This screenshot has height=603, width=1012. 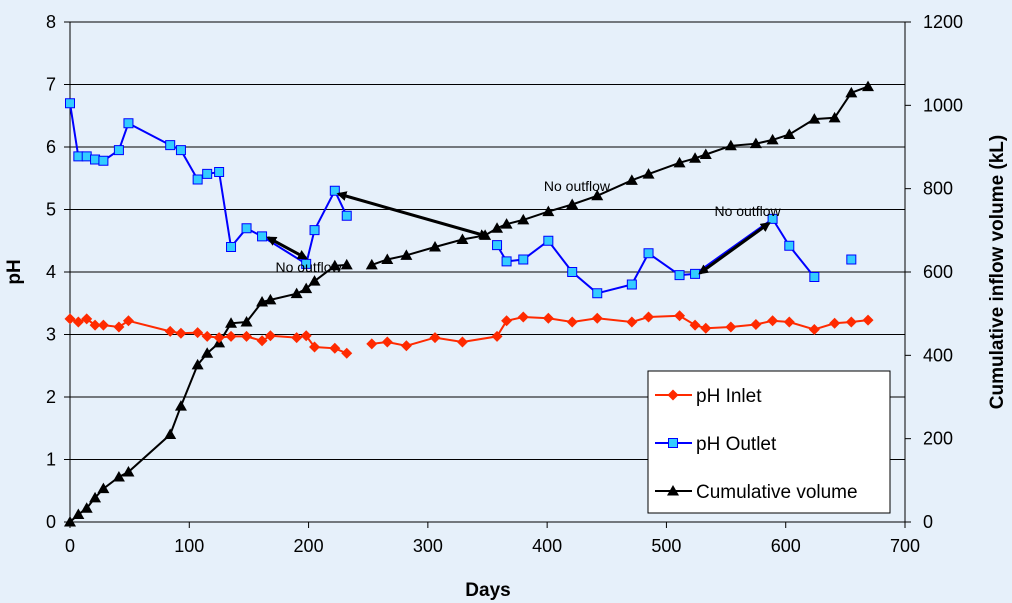 What do you see at coordinates (51, 460) in the screenshot?
I see `y-tick-label: 1` at bounding box center [51, 460].